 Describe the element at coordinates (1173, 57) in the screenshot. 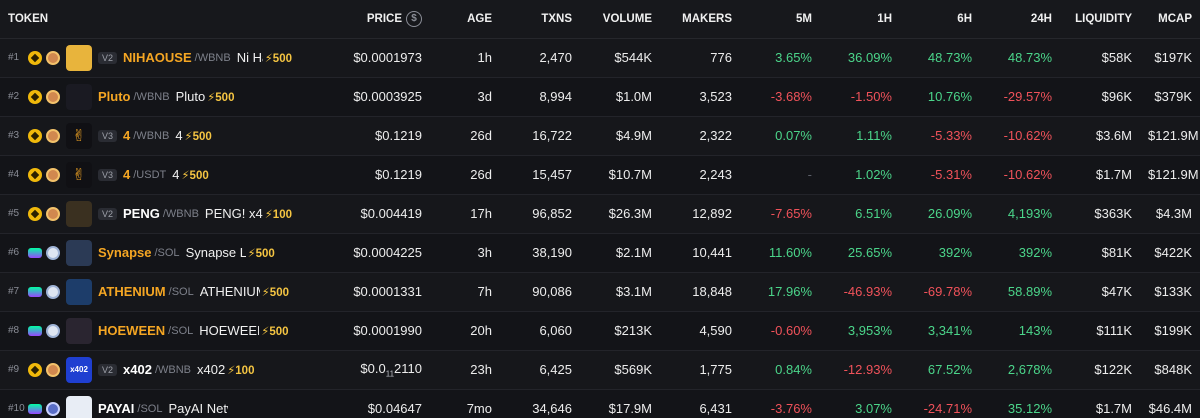

I see `mcap-cell: $197K` at that location.